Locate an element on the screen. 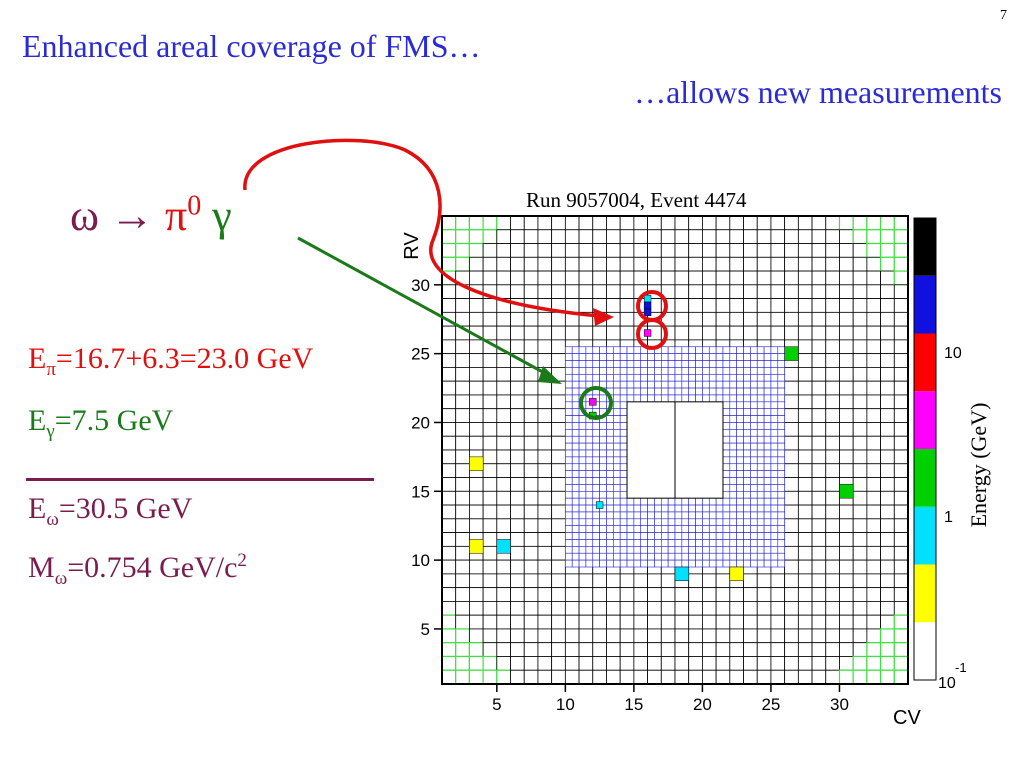  omega-mass: Mω=0.754 GeV/c2 is located at coordinates (137, 570).